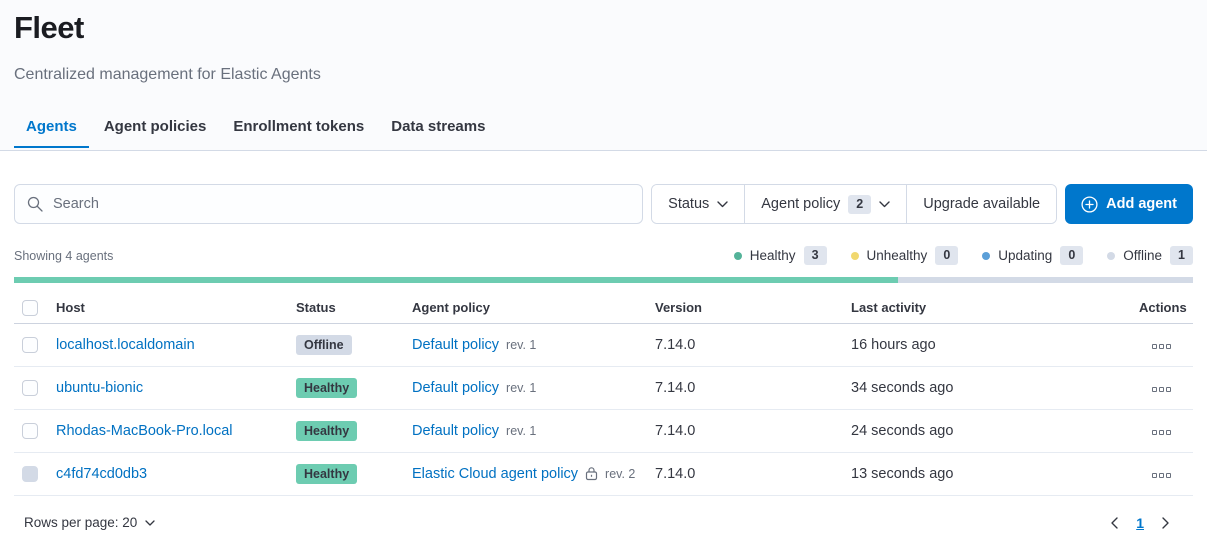 The width and height of the screenshot is (1207, 552). I want to click on add-agent-button: Add agent, so click(1129, 204).